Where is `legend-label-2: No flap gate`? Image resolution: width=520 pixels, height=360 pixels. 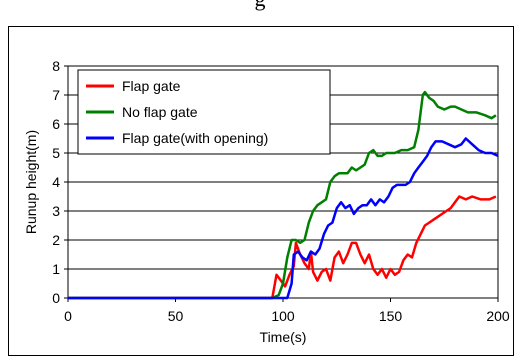
legend-label-2: No flap gate is located at coordinates (160, 112).